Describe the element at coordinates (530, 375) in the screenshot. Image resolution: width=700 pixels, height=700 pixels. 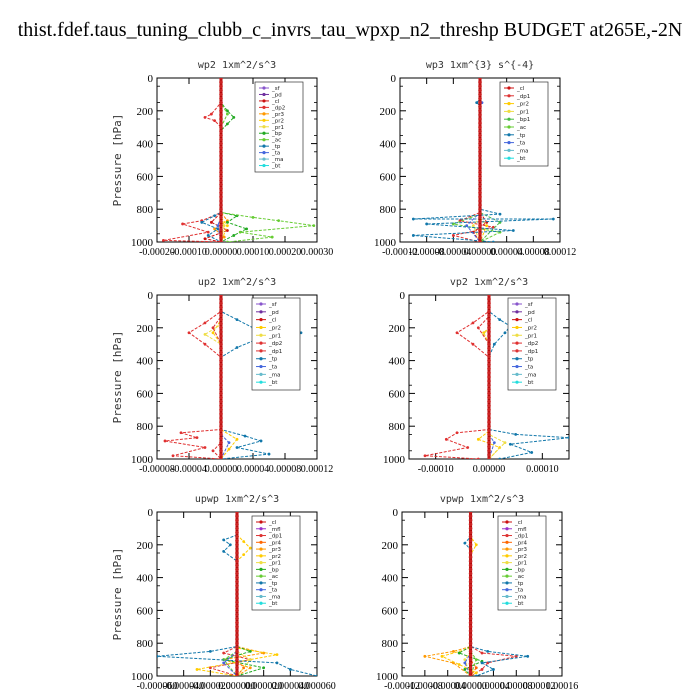
I see `legend-label: _ma` at that location.